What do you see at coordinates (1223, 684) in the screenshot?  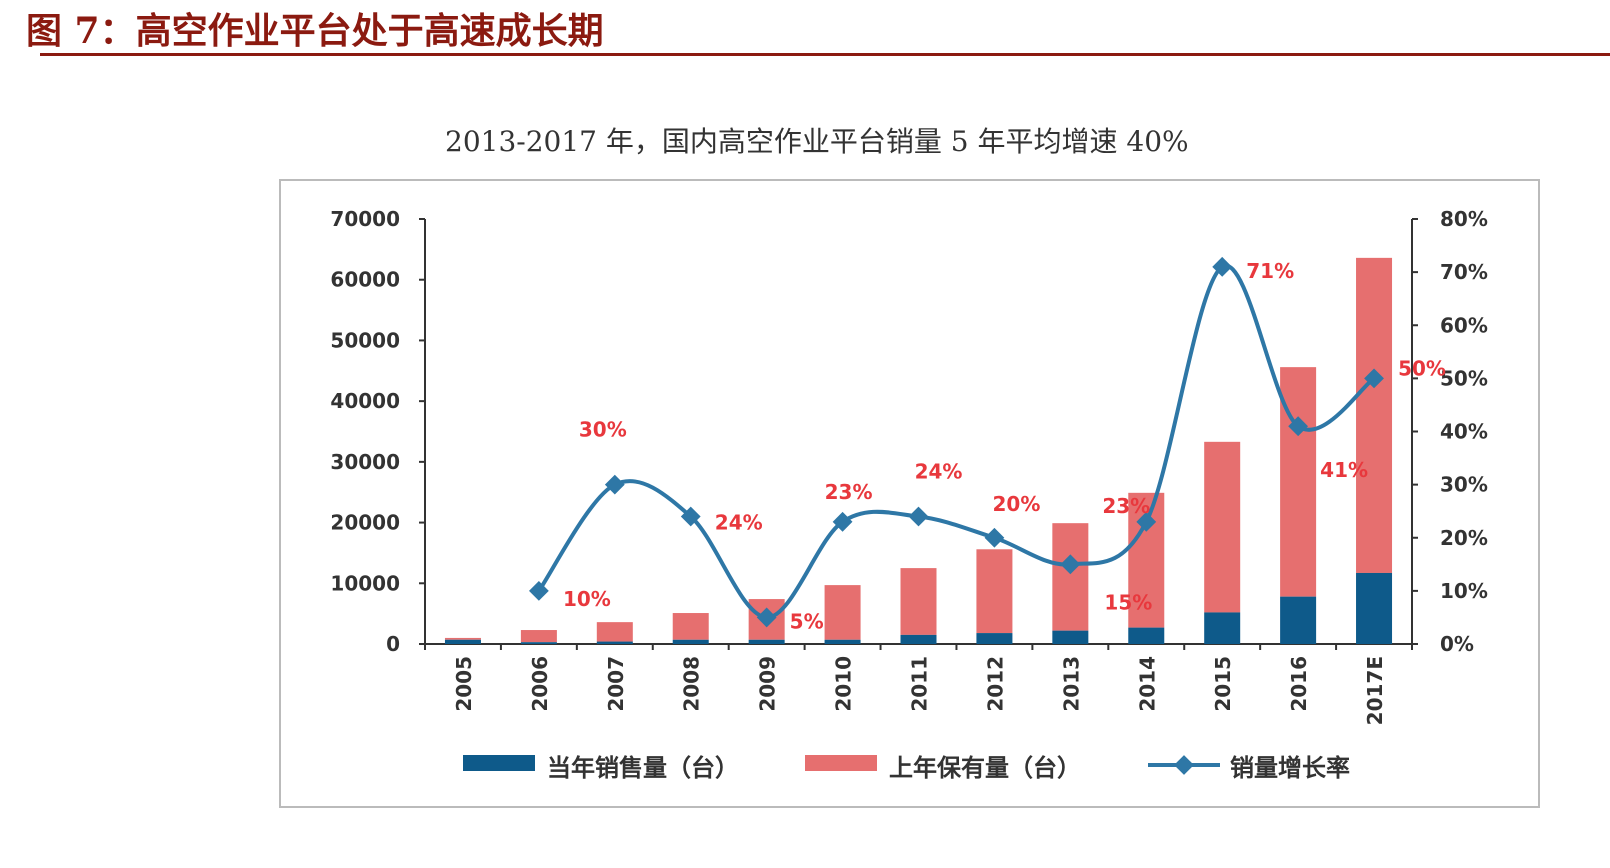 I see `x-tick-label: 2015` at bounding box center [1223, 684].